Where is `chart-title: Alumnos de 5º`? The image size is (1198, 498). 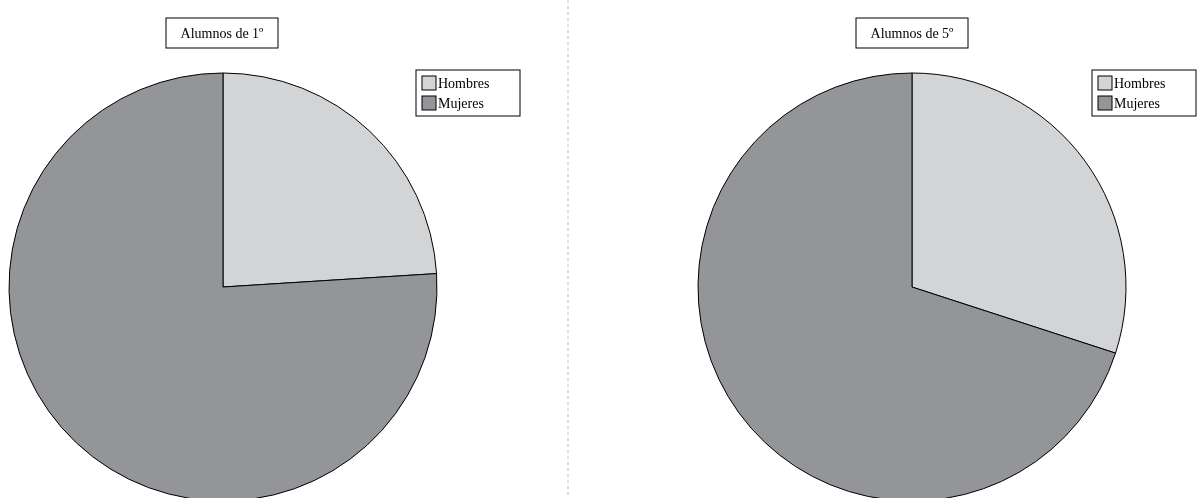 chart-title: Alumnos de 5º is located at coordinates (912, 33).